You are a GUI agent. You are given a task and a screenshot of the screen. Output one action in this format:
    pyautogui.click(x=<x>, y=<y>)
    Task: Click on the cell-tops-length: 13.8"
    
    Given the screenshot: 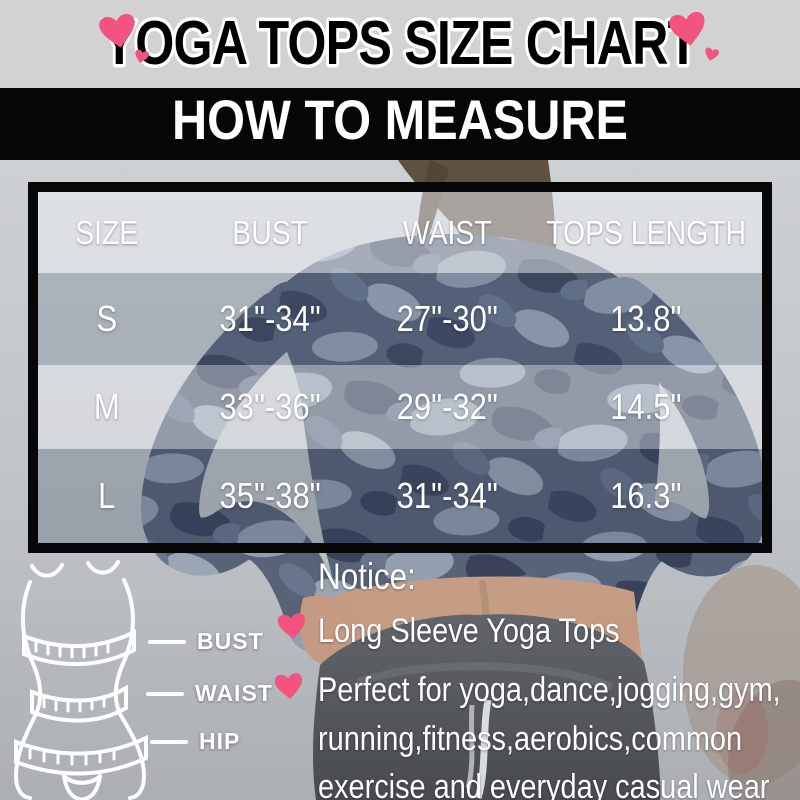 What is the action you would take?
    pyautogui.click(x=646, y=318)
    